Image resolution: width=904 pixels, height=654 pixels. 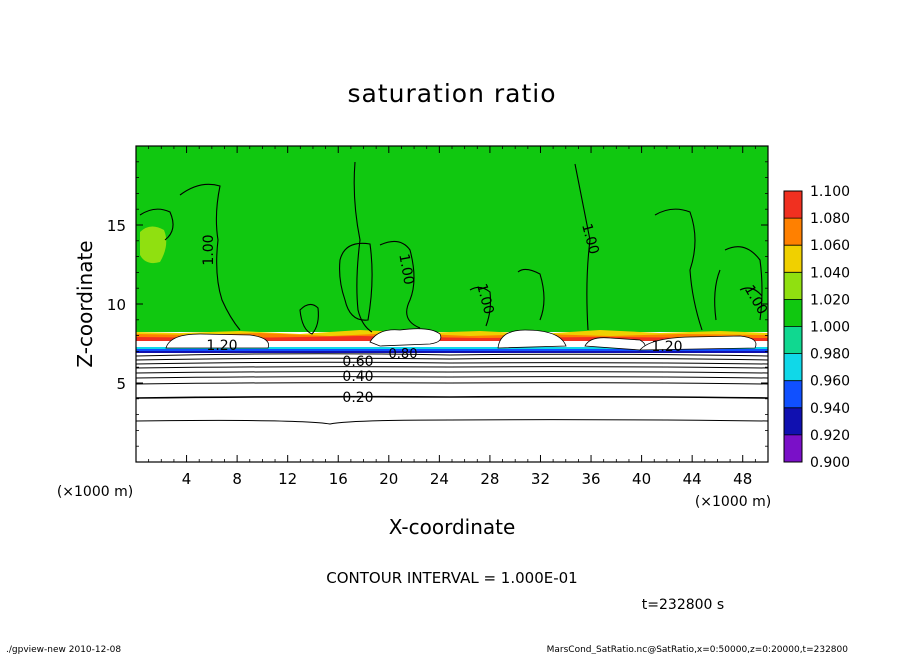 I want to click on light-green-patch, so click(x=153, y=245).